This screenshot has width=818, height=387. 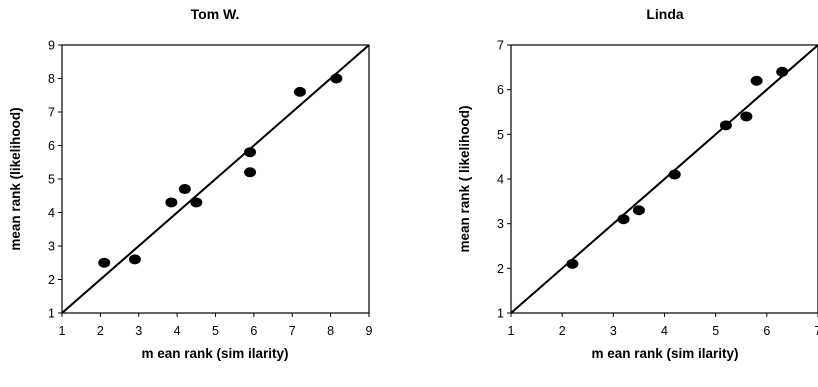 I want to click on x-tick-labels: 1 2 3 4 5 6 7 8 9, so click(x=216, y=325).